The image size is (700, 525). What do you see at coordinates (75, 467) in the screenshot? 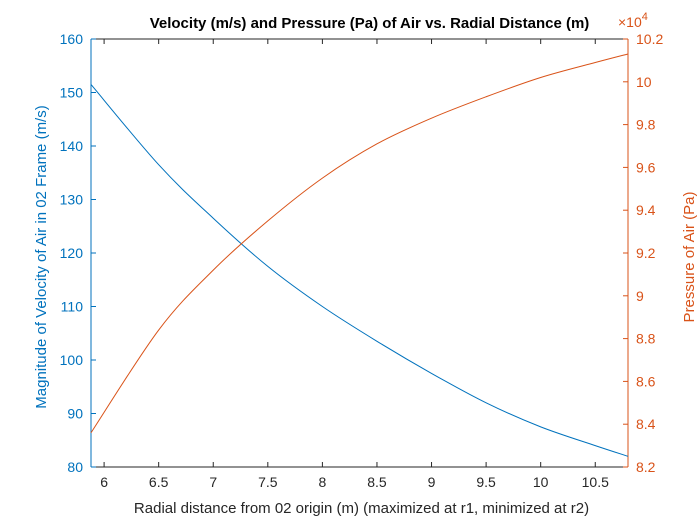
I see `y-left-tick-label: 80` at bounding box center [75, 467].